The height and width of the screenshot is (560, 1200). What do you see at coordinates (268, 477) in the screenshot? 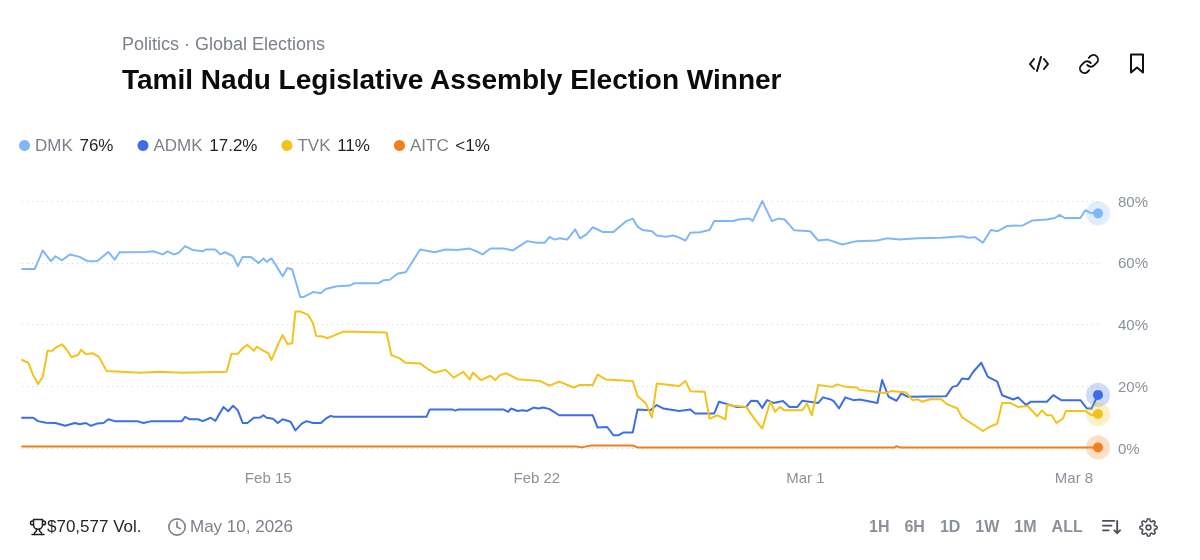
I see `x-tick-label: Feb 15` at bounding box center [268, 477].